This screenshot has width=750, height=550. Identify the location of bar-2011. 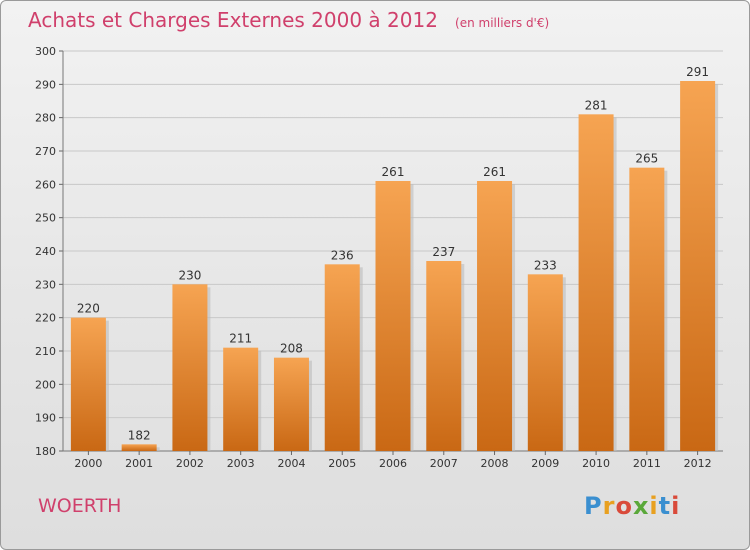
(647, 309).